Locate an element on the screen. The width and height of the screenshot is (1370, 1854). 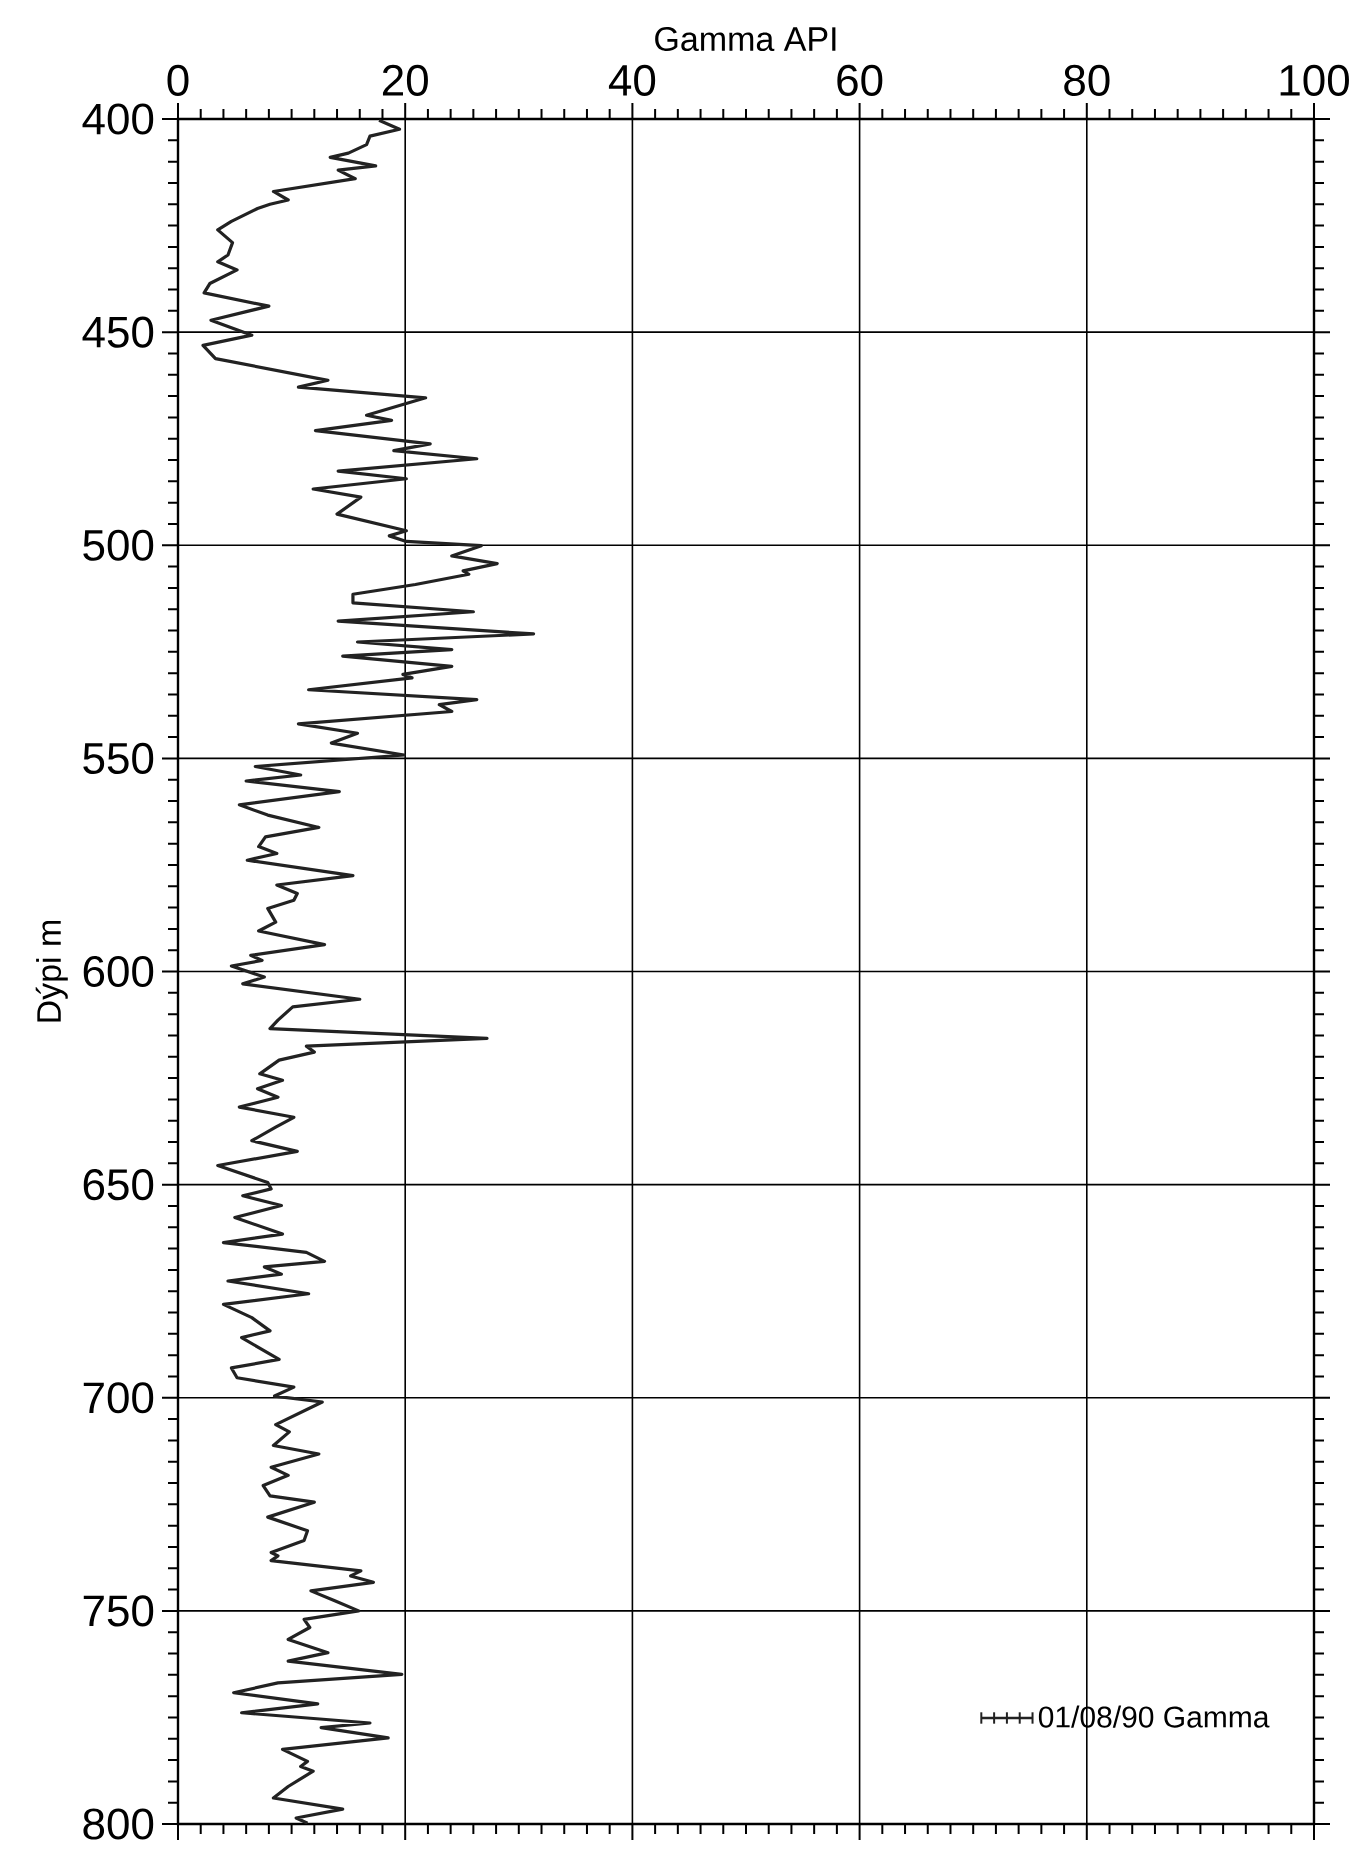
y-tick-label: 400 is located at coordinates (118, 119).